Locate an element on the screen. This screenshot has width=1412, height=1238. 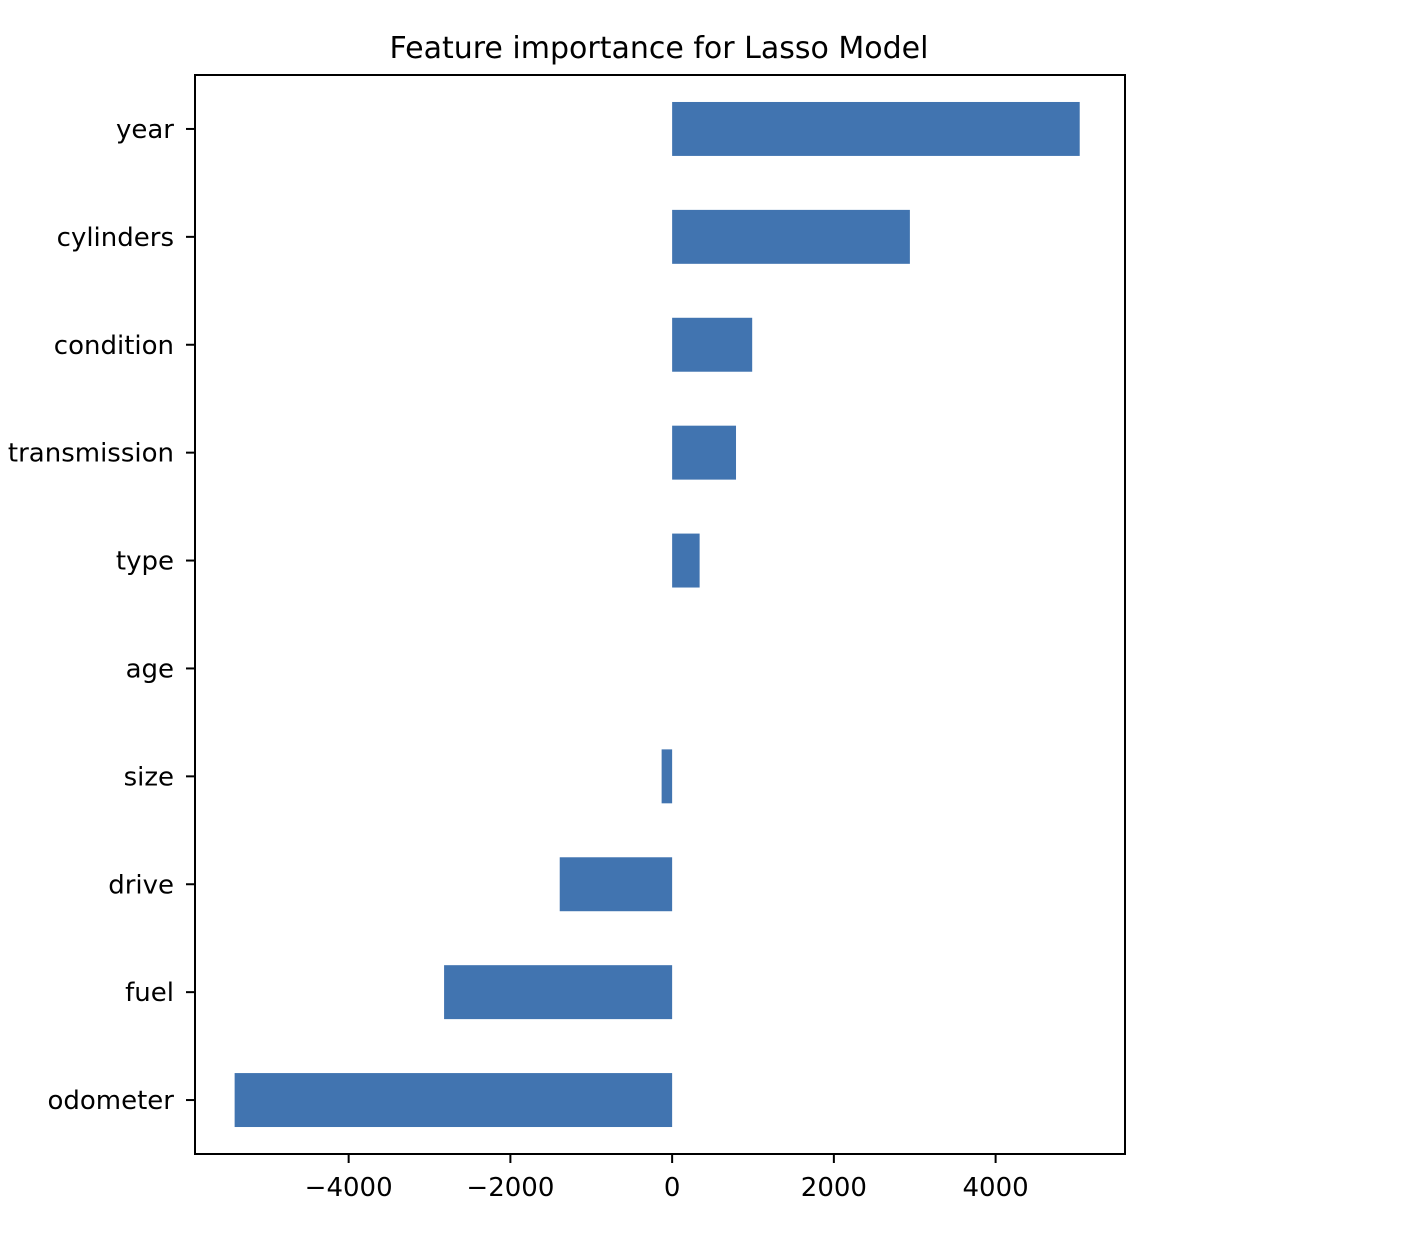
bar-drive is located at coordinates (616, 884).